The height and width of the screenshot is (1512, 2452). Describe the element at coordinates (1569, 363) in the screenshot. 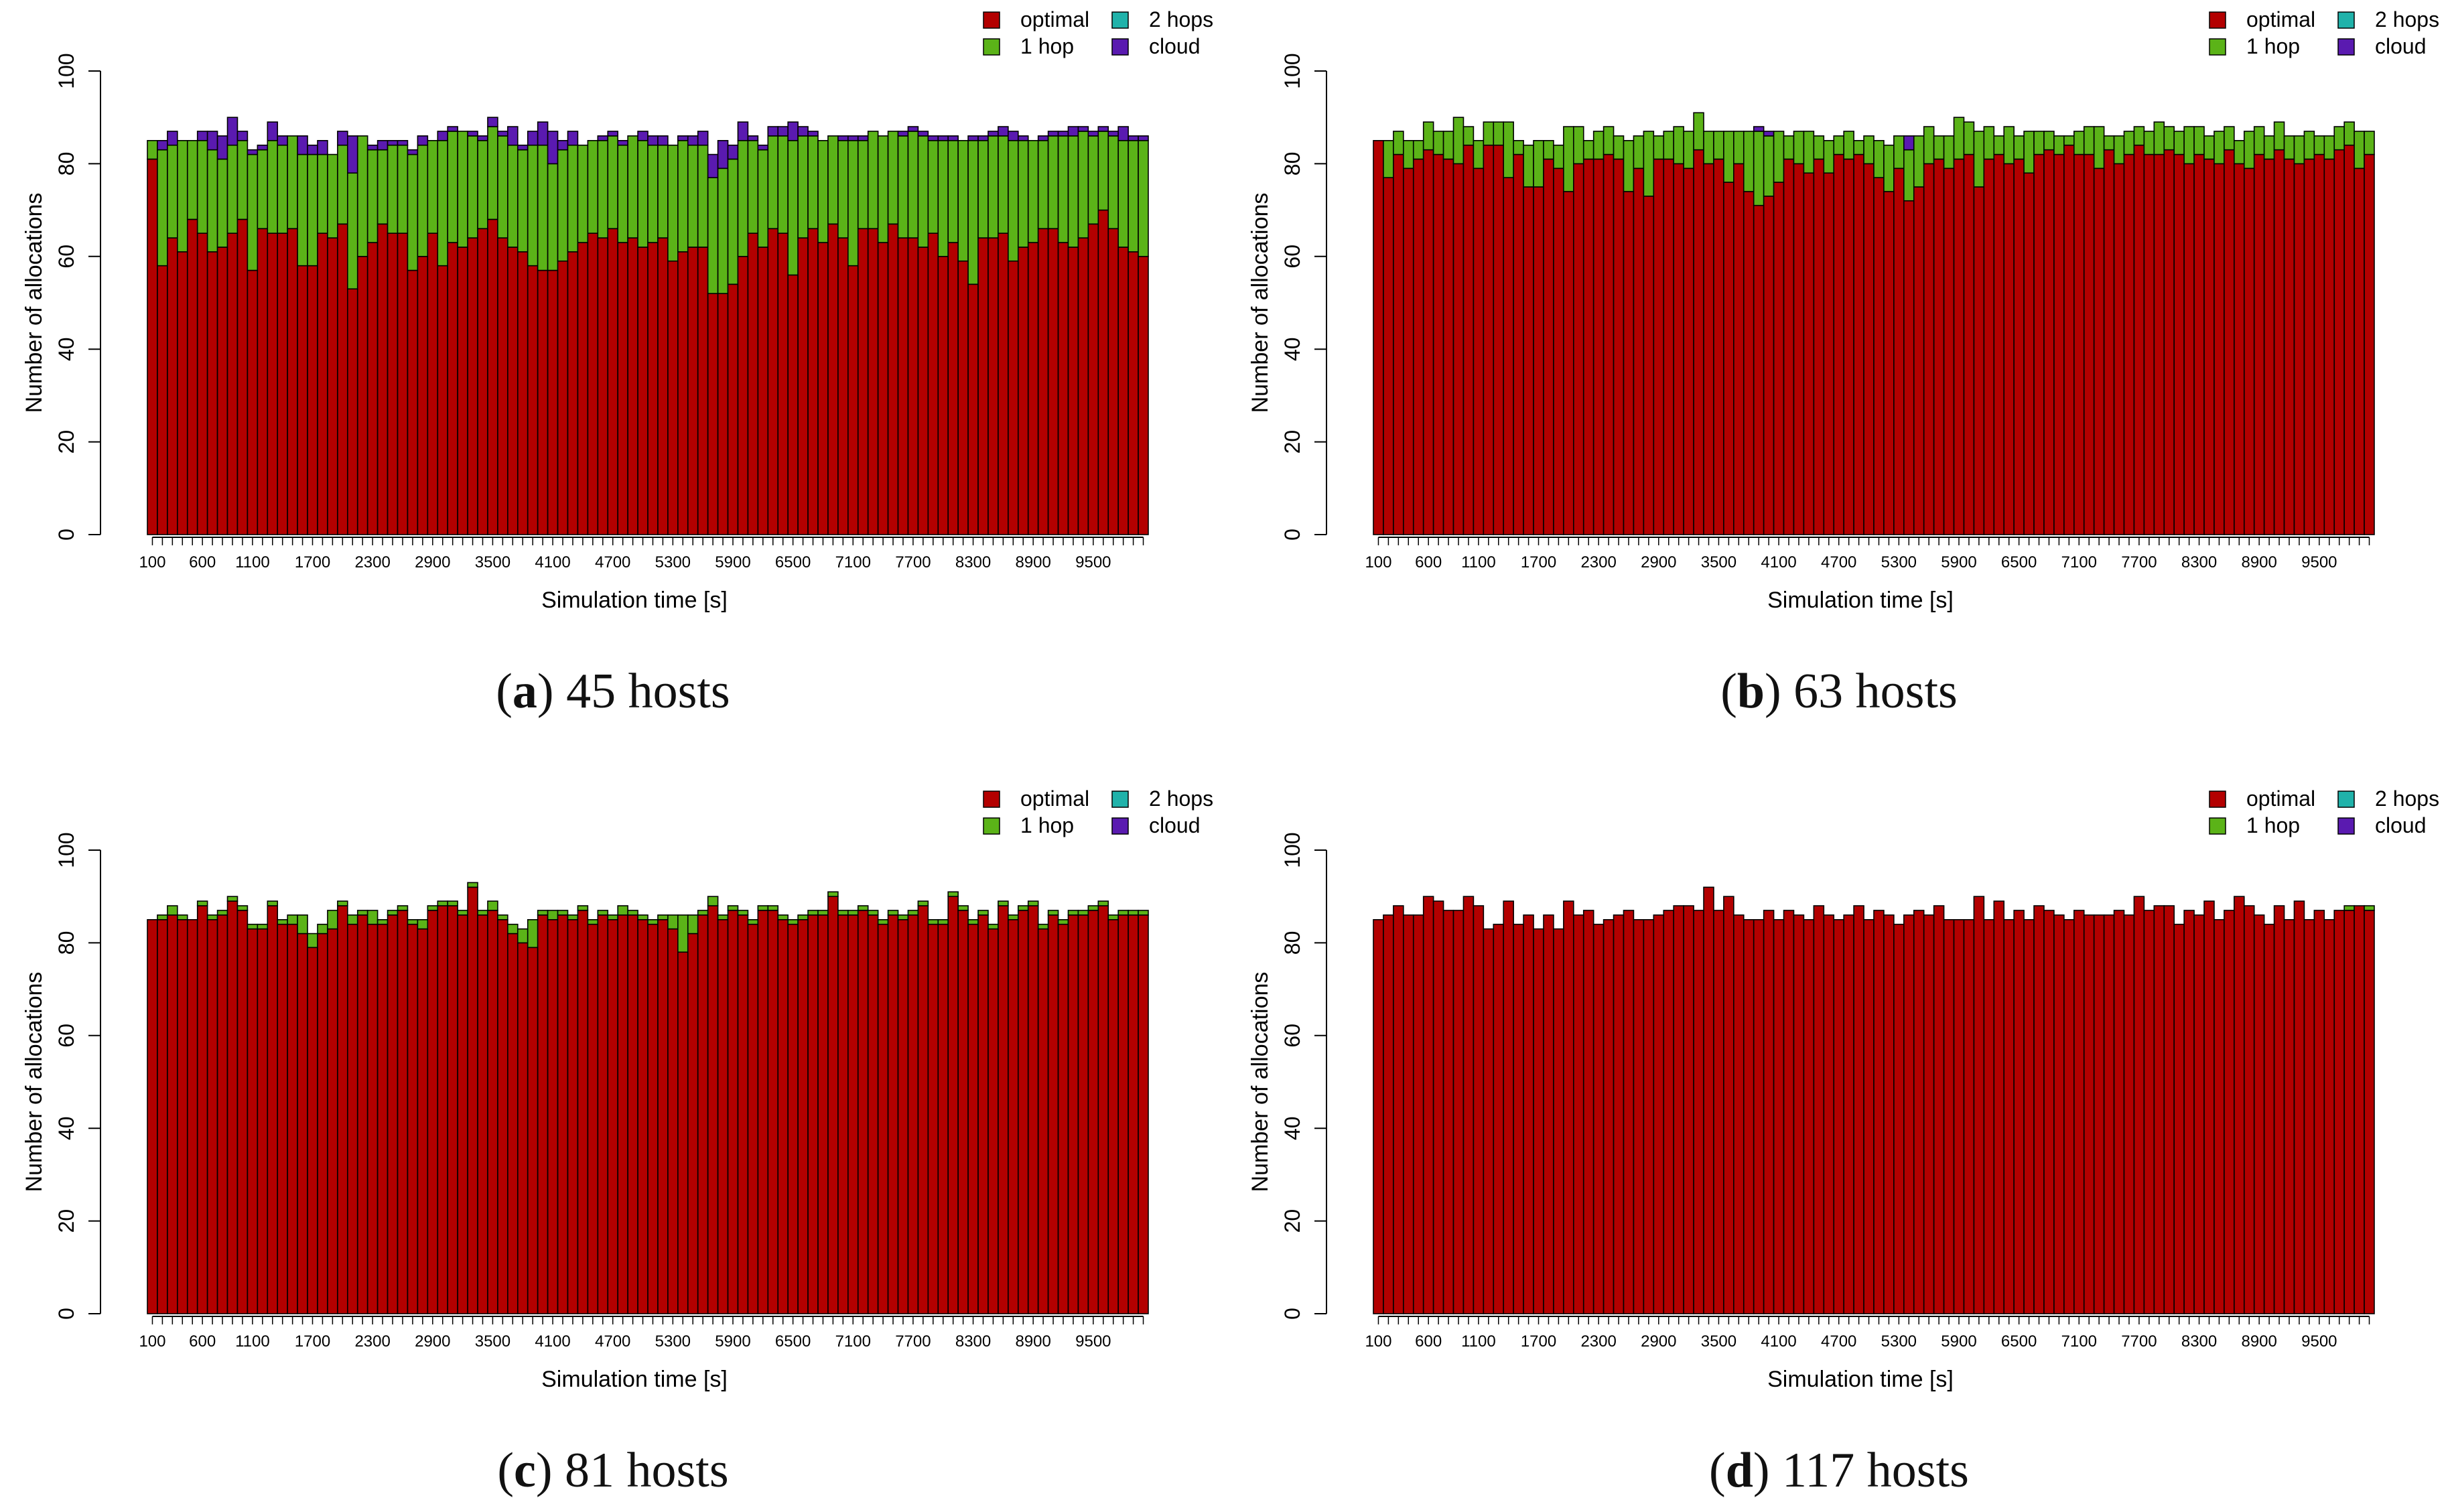

I see `bar-optimal-2000` at that location.